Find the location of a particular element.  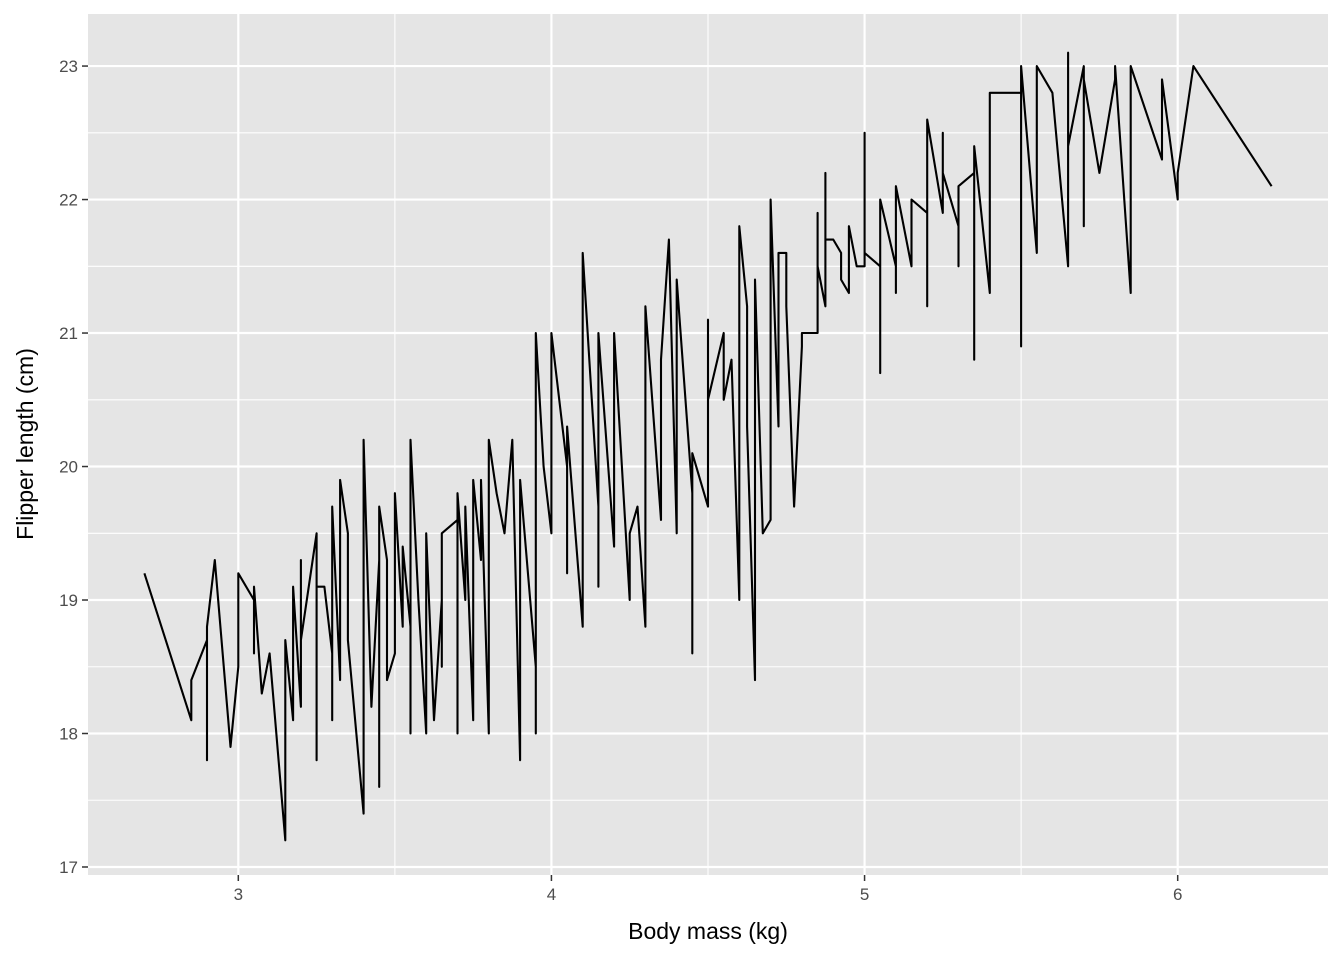

y-tick-label: 18 is located at coordinates (68, 734).